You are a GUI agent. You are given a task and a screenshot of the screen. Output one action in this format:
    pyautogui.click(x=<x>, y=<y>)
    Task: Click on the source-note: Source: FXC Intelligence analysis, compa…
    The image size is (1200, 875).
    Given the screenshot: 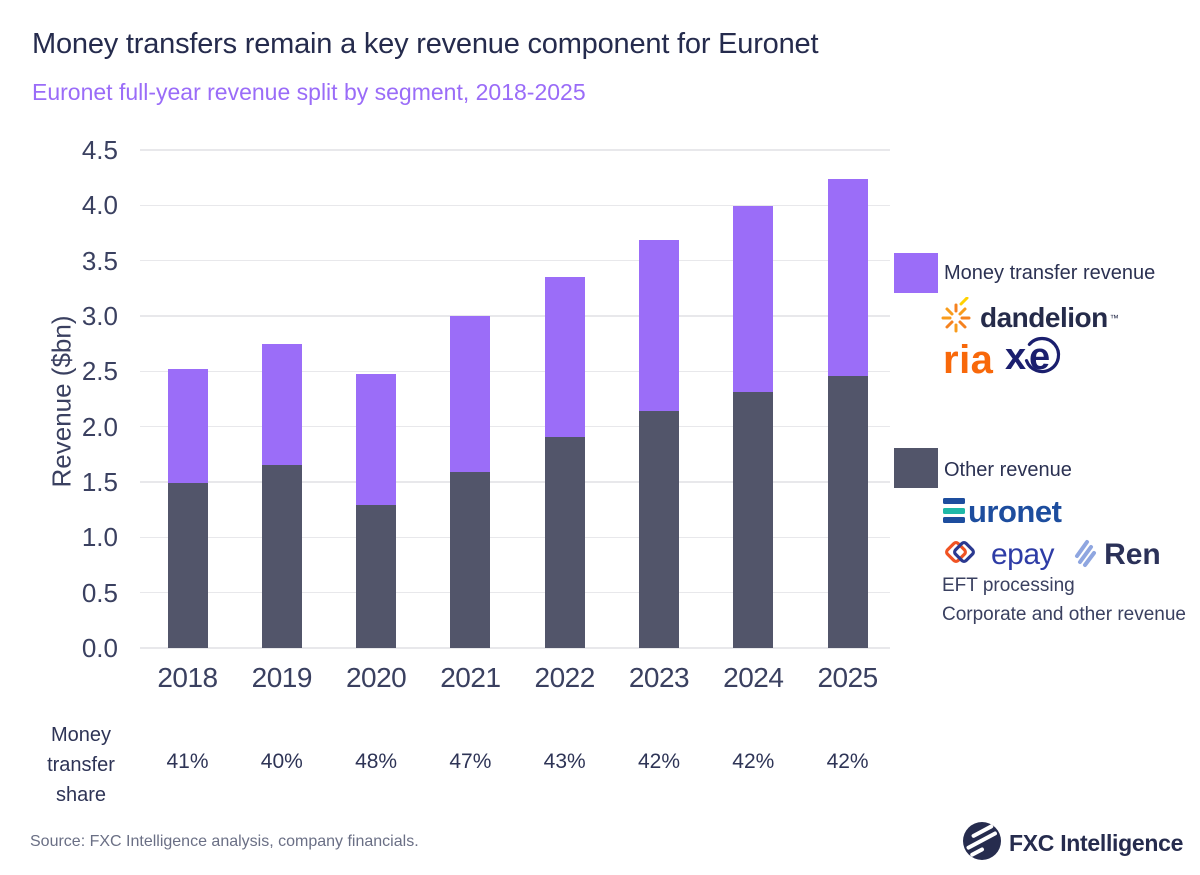 What is the action you would take?
    pyautogui.click(x=224, y=841)
    